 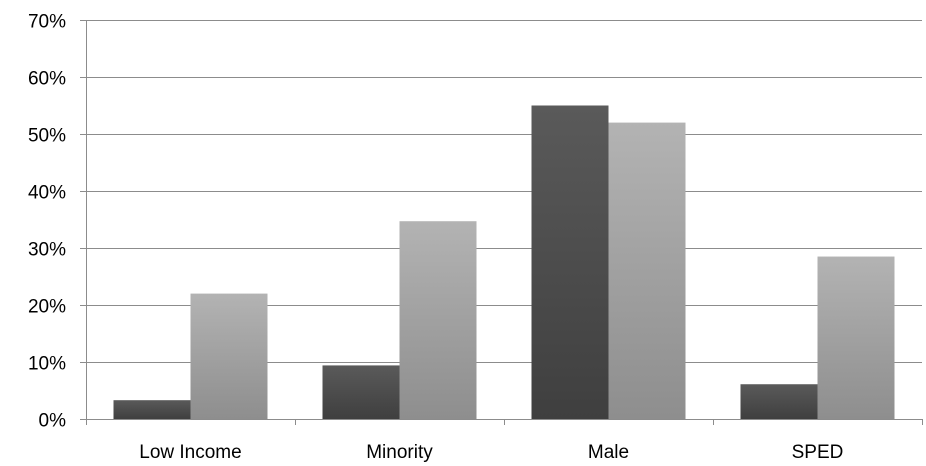 I want to click on y-tick-label: 30%, so click(x=47, y=250).